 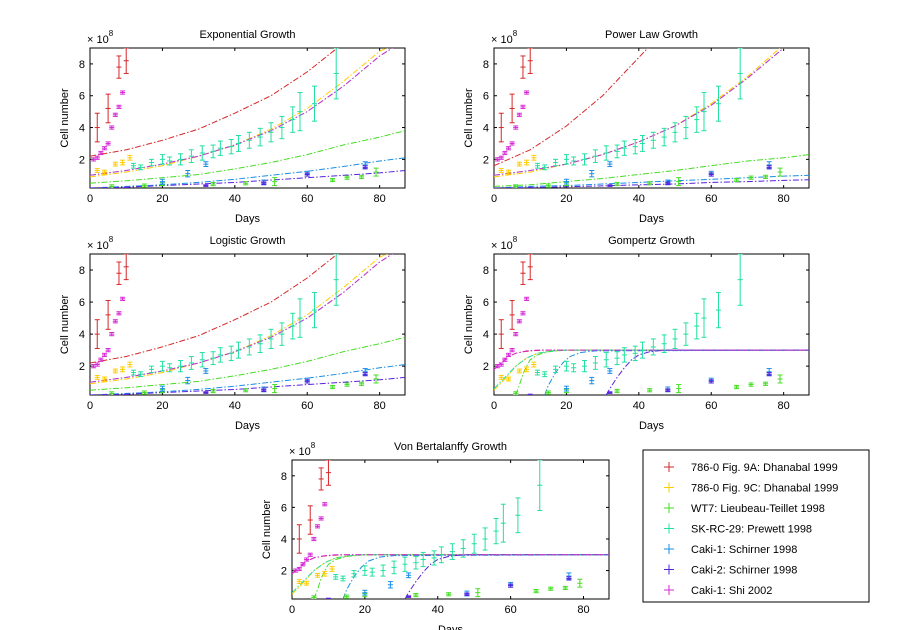 I want to click on x-tick-label: 40, so click(x=639, y=406).